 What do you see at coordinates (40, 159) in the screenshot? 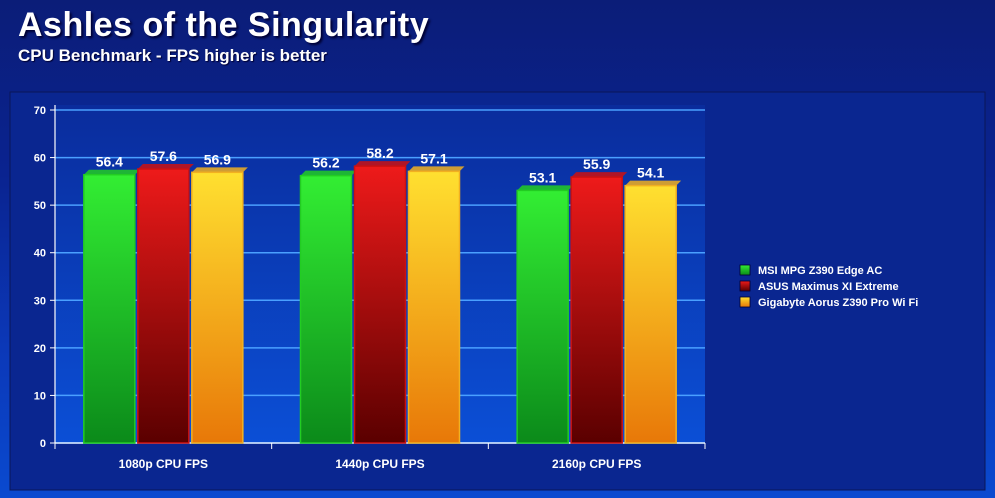
I see `y-tick-label: 60` at bounding box center [40, 159].